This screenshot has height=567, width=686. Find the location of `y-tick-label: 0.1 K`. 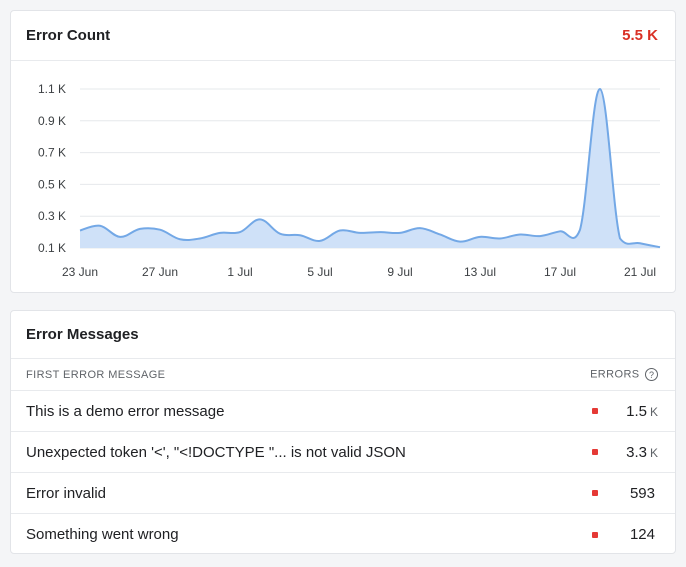

y-tick-label: 0.1 K is located at coordinates (52, 248).